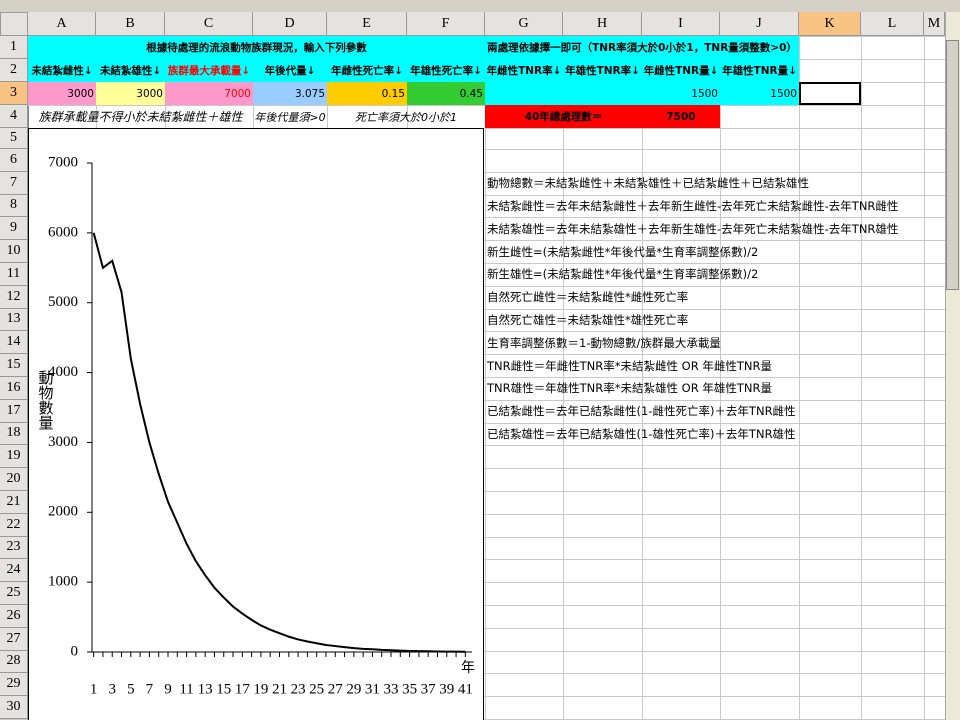 The height and width of the screenshot is (720, 960). Describe the element at coordinates (524, 24) in the screenshot. I see `column-header: G` at that location.